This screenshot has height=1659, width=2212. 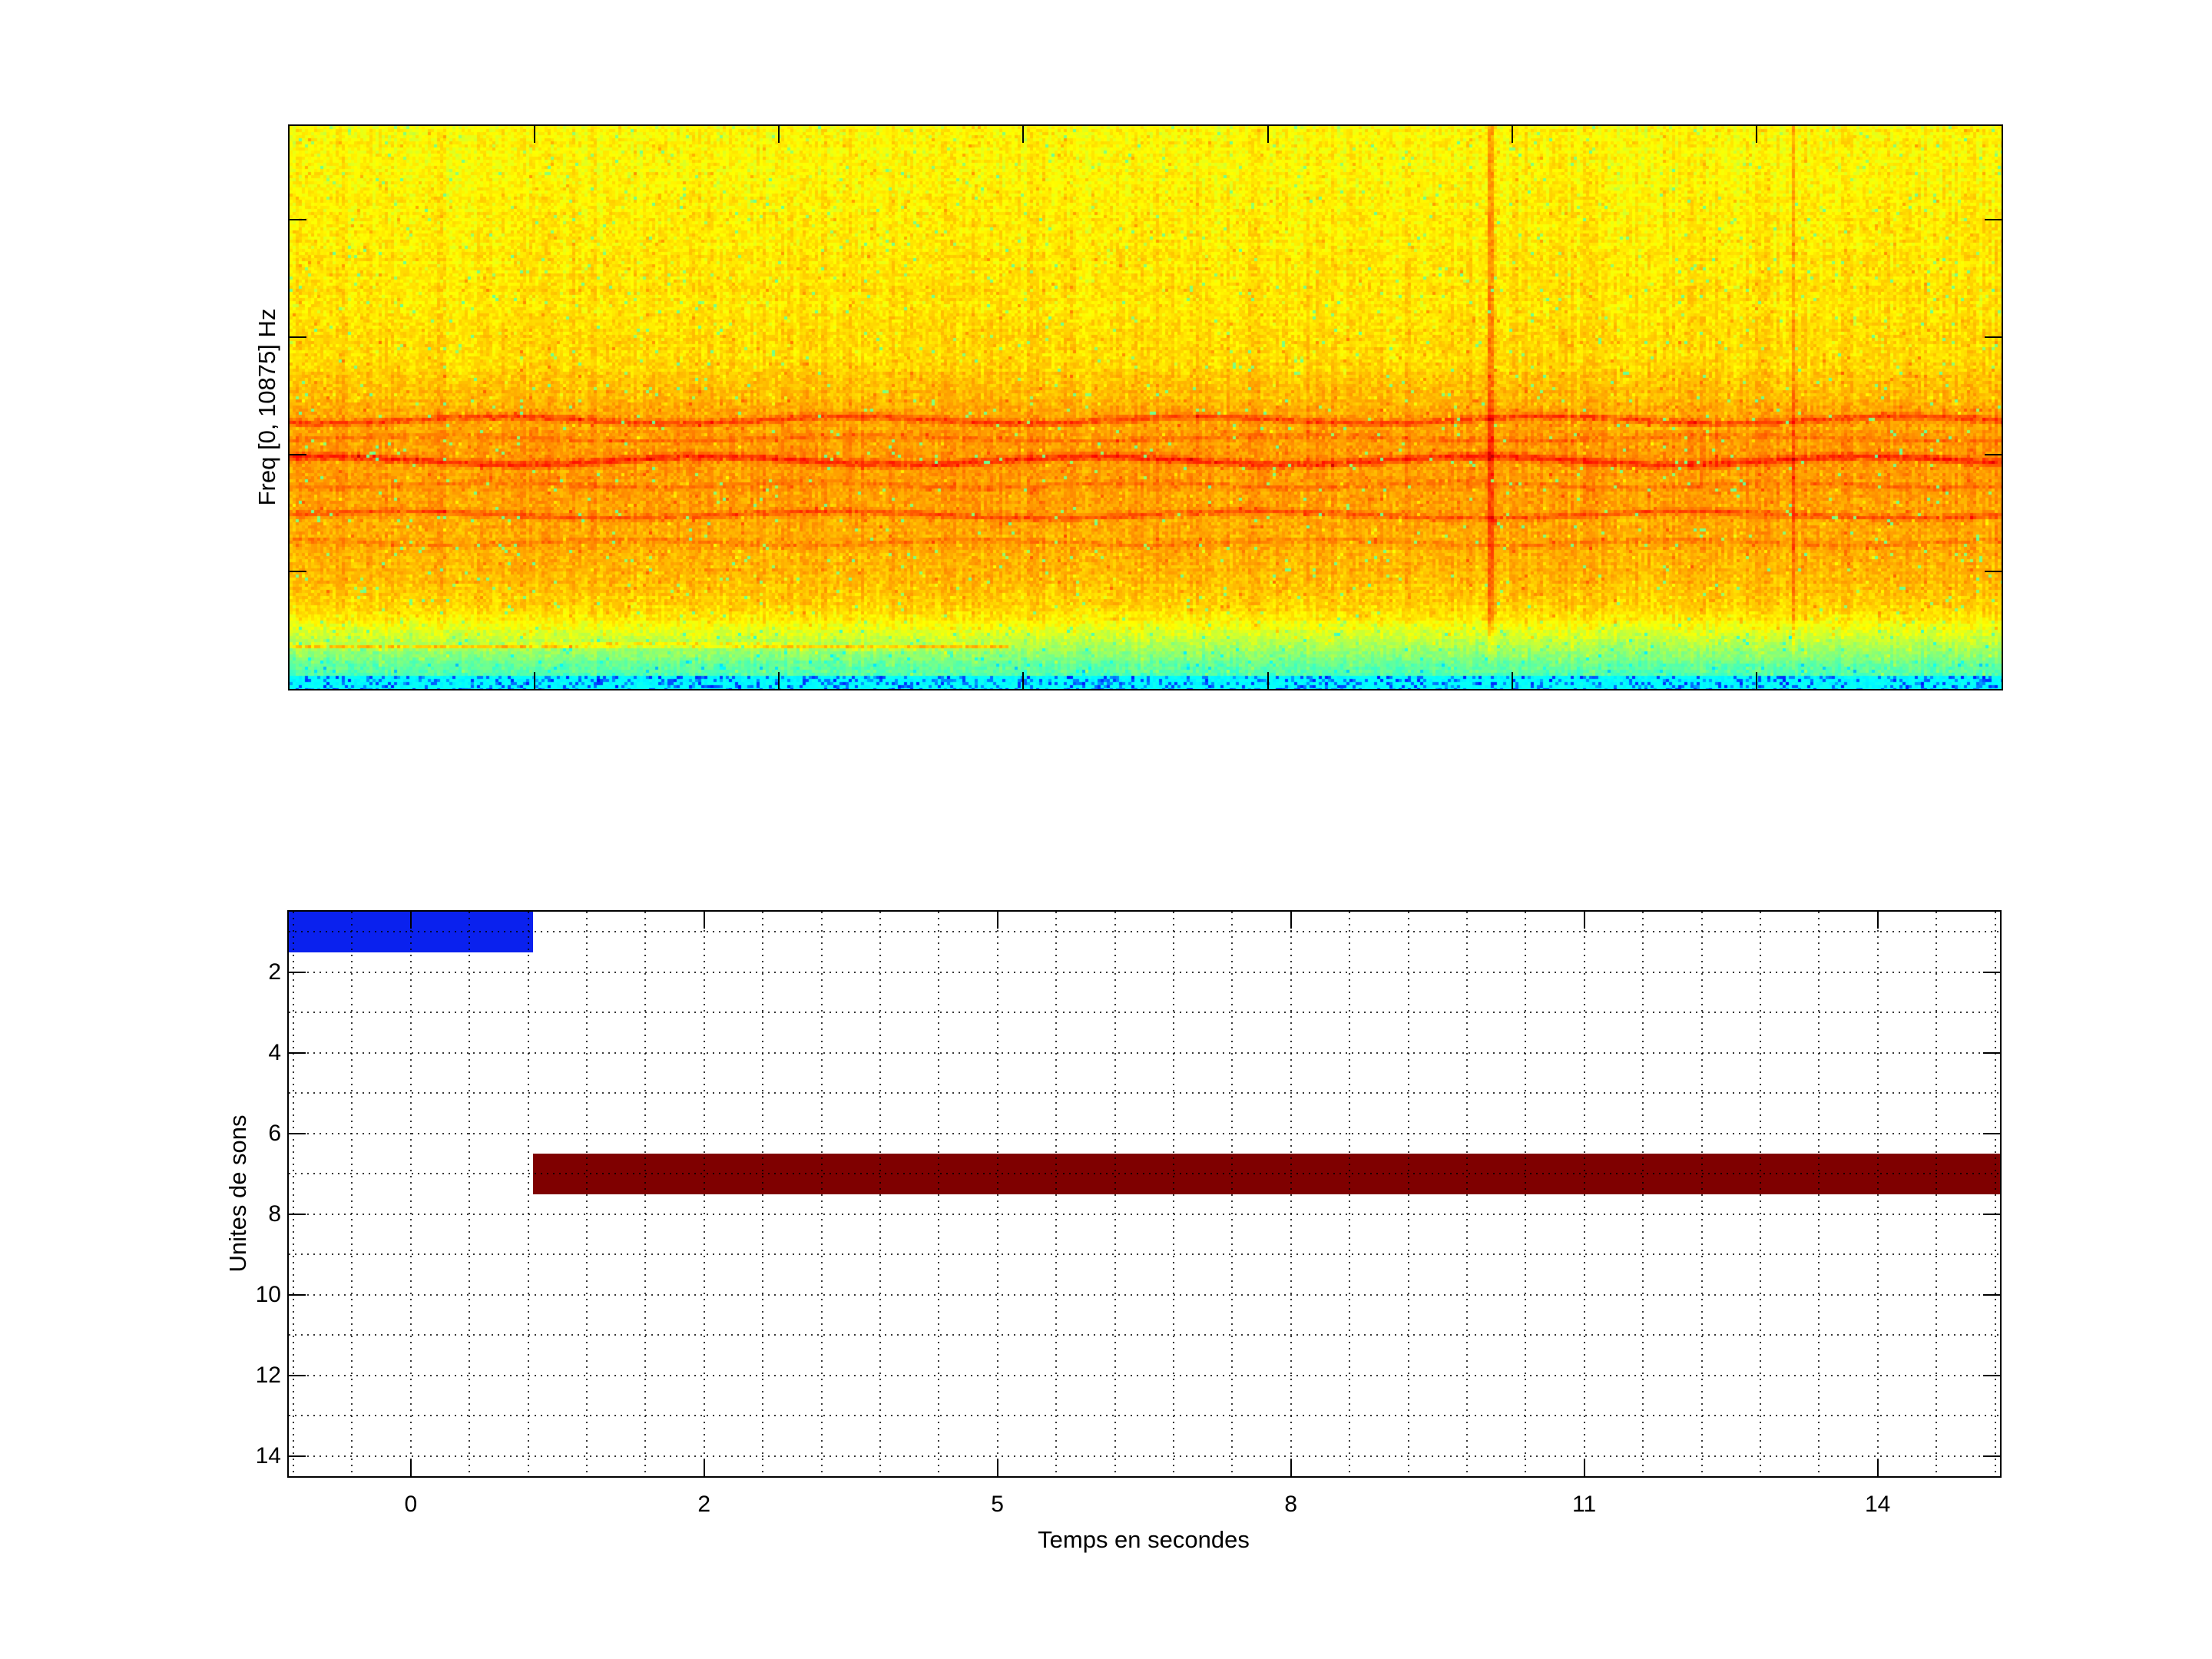 What do you see at coordinates (275, 1052) in the screenshot?
I see `y-tick-label: 4` at bounding box center [275, 1052].